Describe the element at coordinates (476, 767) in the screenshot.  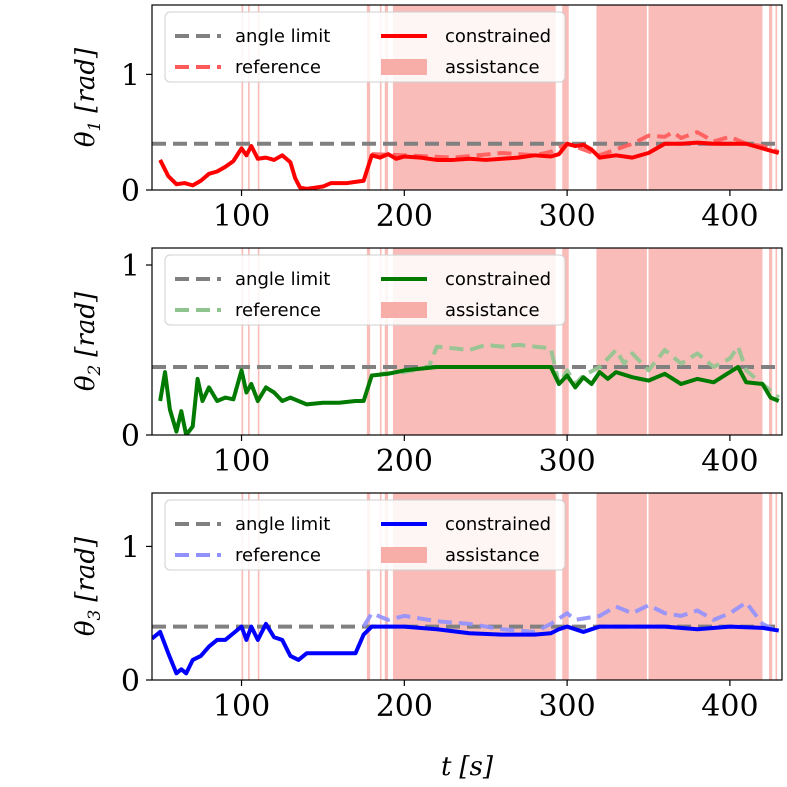
I see `x-label-unit: [s]` at that location.